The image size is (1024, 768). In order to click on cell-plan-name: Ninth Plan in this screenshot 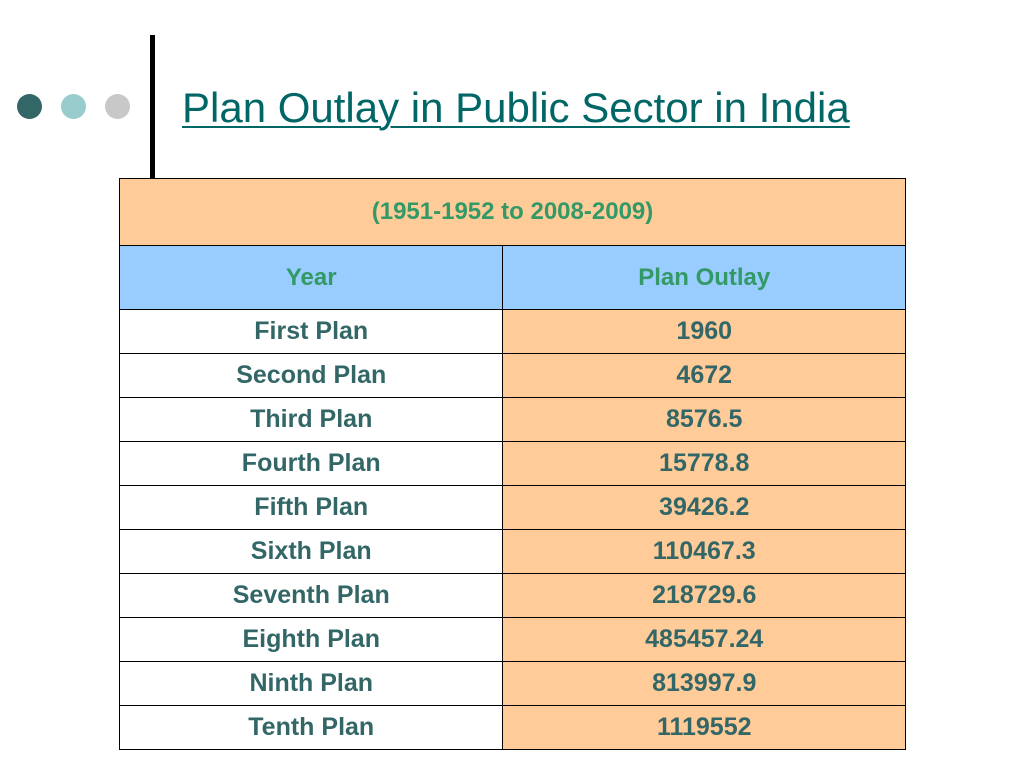, I will do `click(311, 683)`.